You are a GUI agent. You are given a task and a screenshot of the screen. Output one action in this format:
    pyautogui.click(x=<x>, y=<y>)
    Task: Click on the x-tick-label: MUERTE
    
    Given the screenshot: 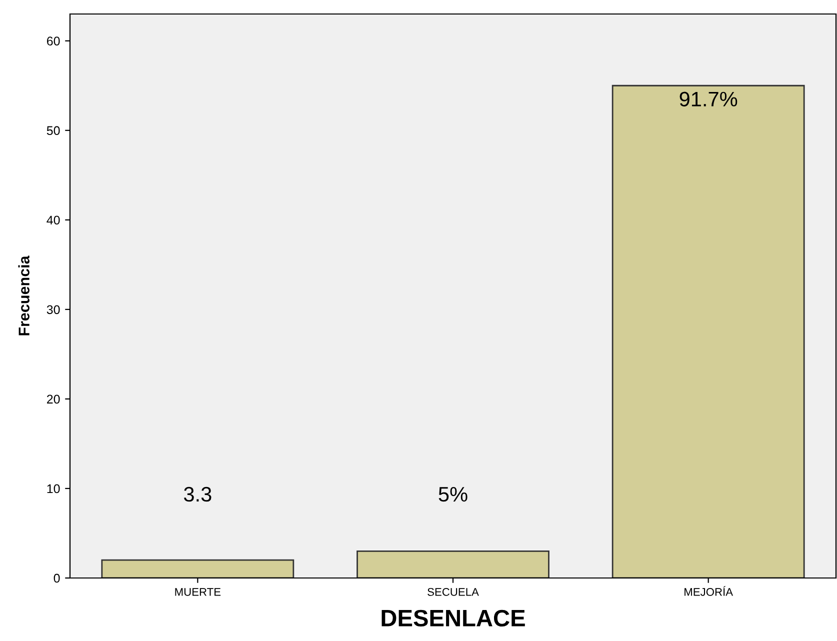 What is the action you would take?
    pyautogui.click(x=198, y=592)
    